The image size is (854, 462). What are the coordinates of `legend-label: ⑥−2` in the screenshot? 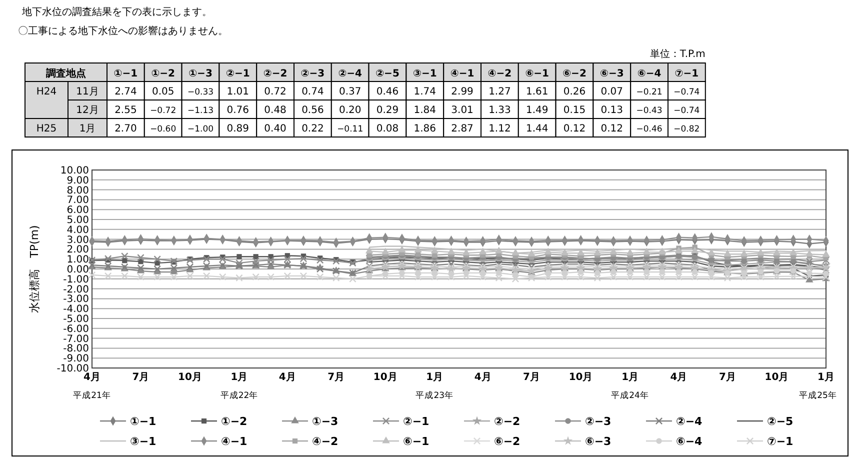 It's located at (507, 441).